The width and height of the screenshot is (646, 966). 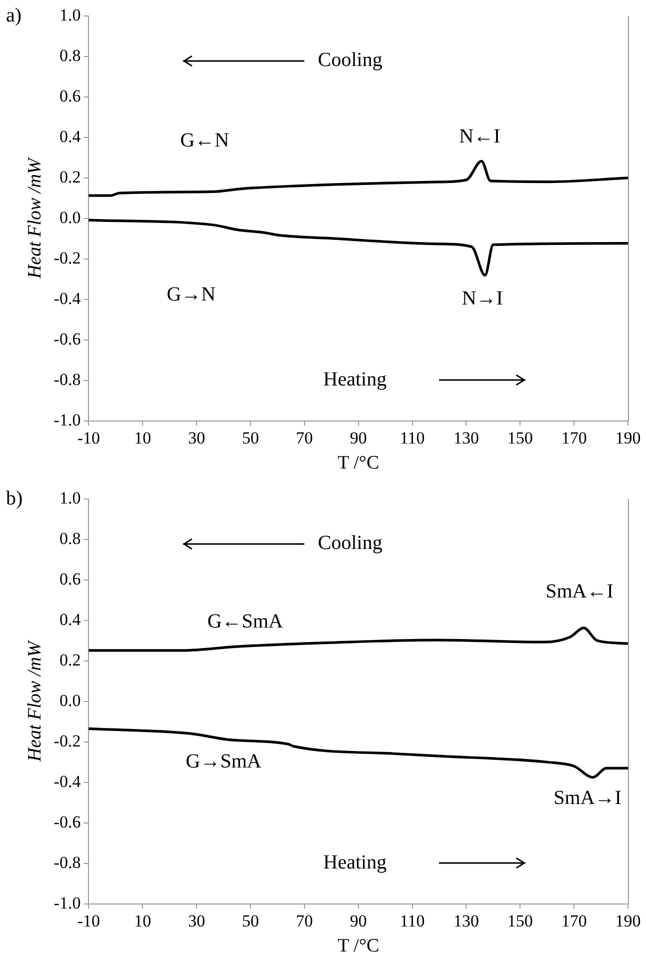 What do you see at coordinates (14, 15) in the screenshot?
I see `chart-title: a)` at bounding box center [14, 15].